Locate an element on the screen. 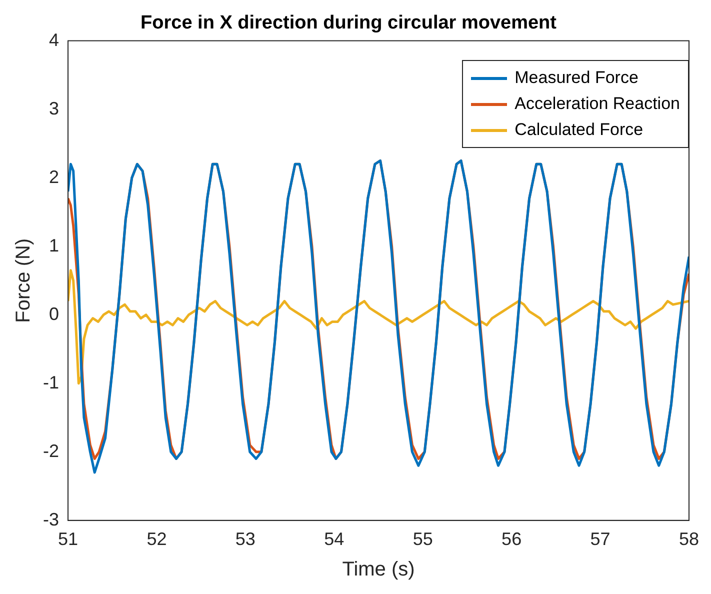 This screenshot has width=711, height=594. x-tick-label: 55 is located at coordinates (422, 539).